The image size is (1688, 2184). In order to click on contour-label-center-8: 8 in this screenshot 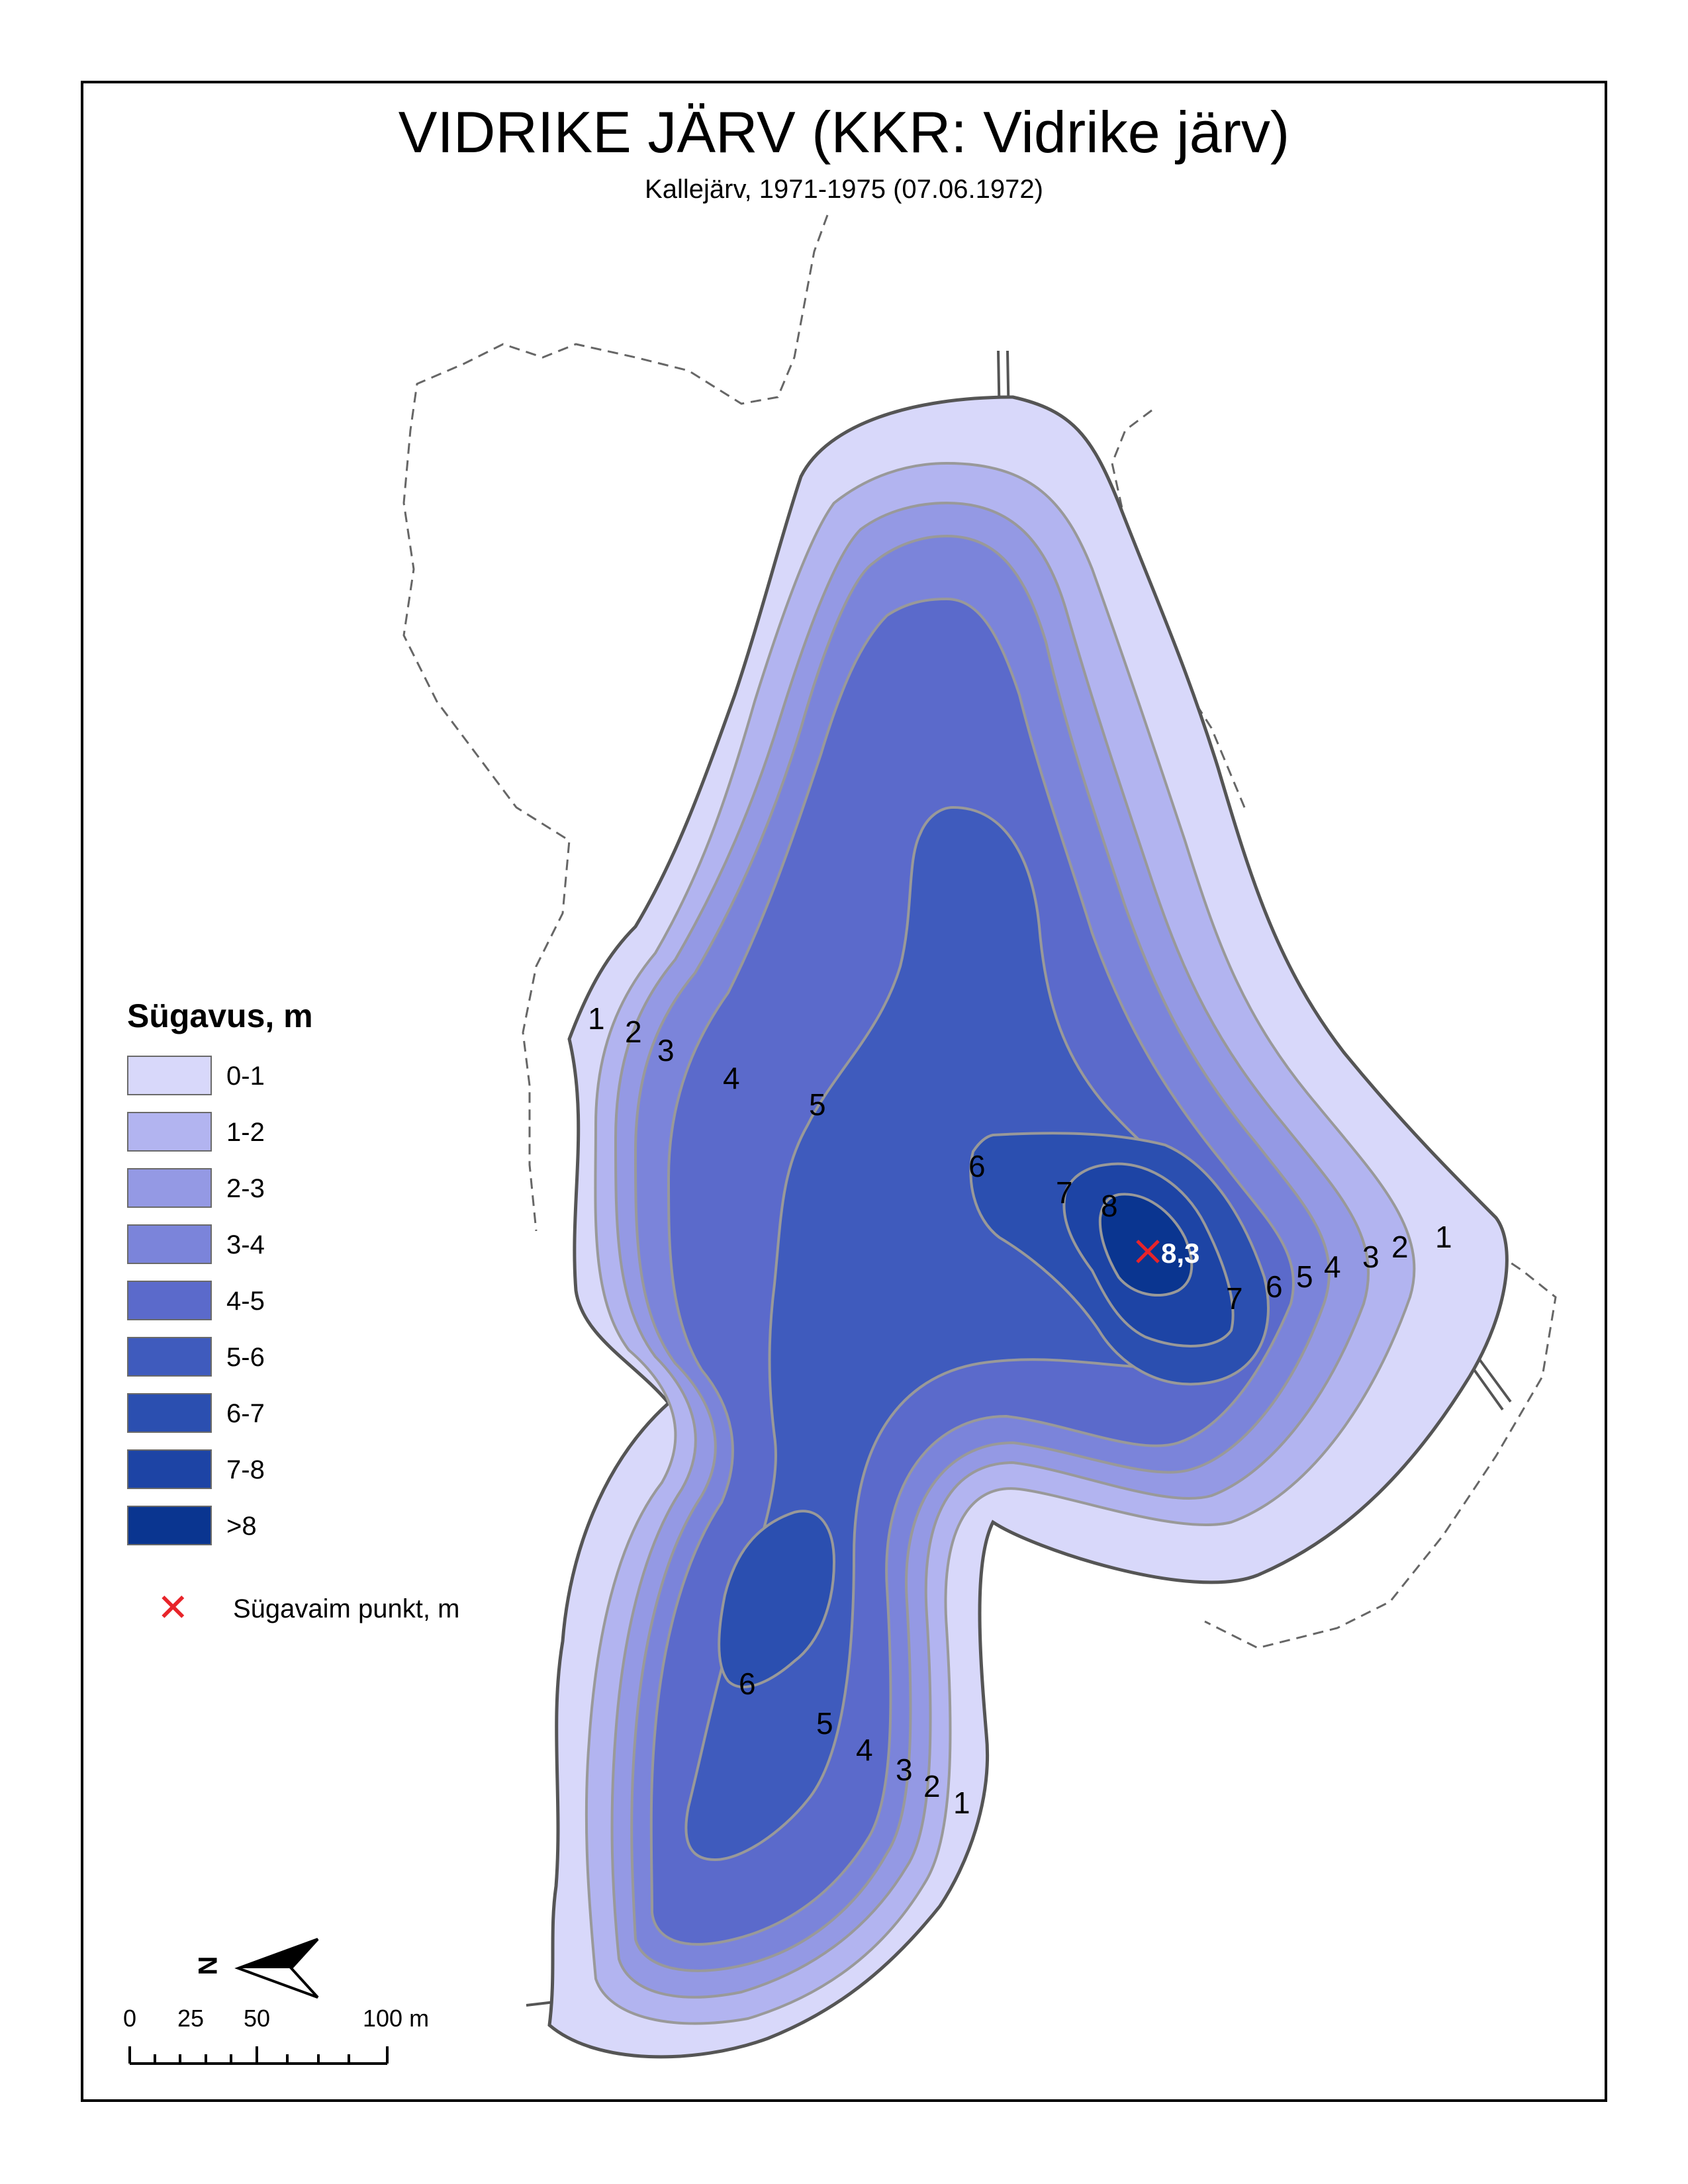, I will do `click(1109, 1206)`.